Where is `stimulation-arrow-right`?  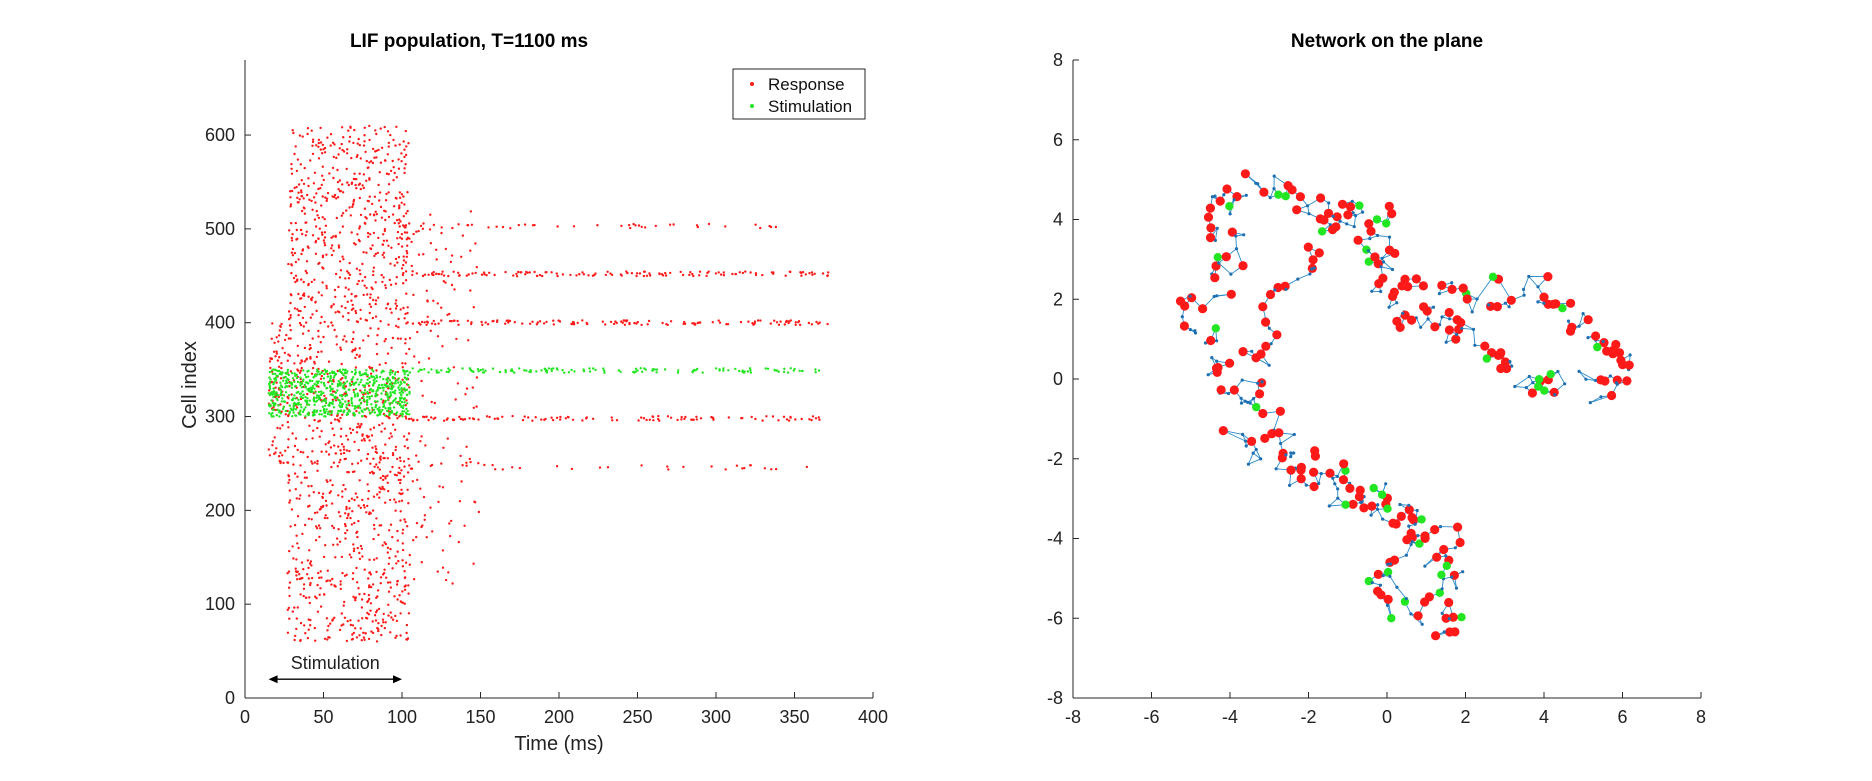
stimulation-arrow-right is located at coordinates (397, 679).